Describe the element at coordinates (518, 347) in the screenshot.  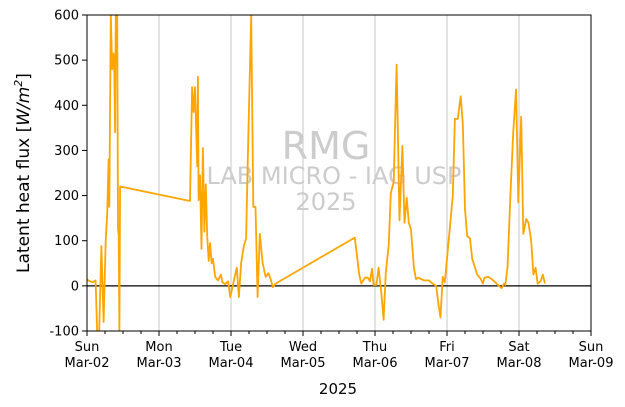
I see `x-tick-weekday: Sat` at that location.